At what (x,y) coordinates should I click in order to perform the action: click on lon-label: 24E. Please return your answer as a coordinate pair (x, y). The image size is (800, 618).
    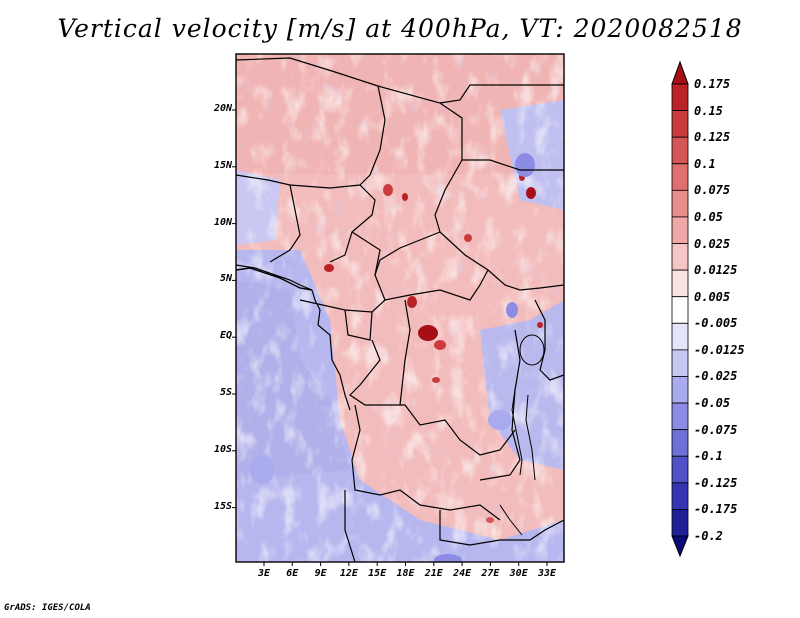
    Looking at the image, I should click on (462, 573).